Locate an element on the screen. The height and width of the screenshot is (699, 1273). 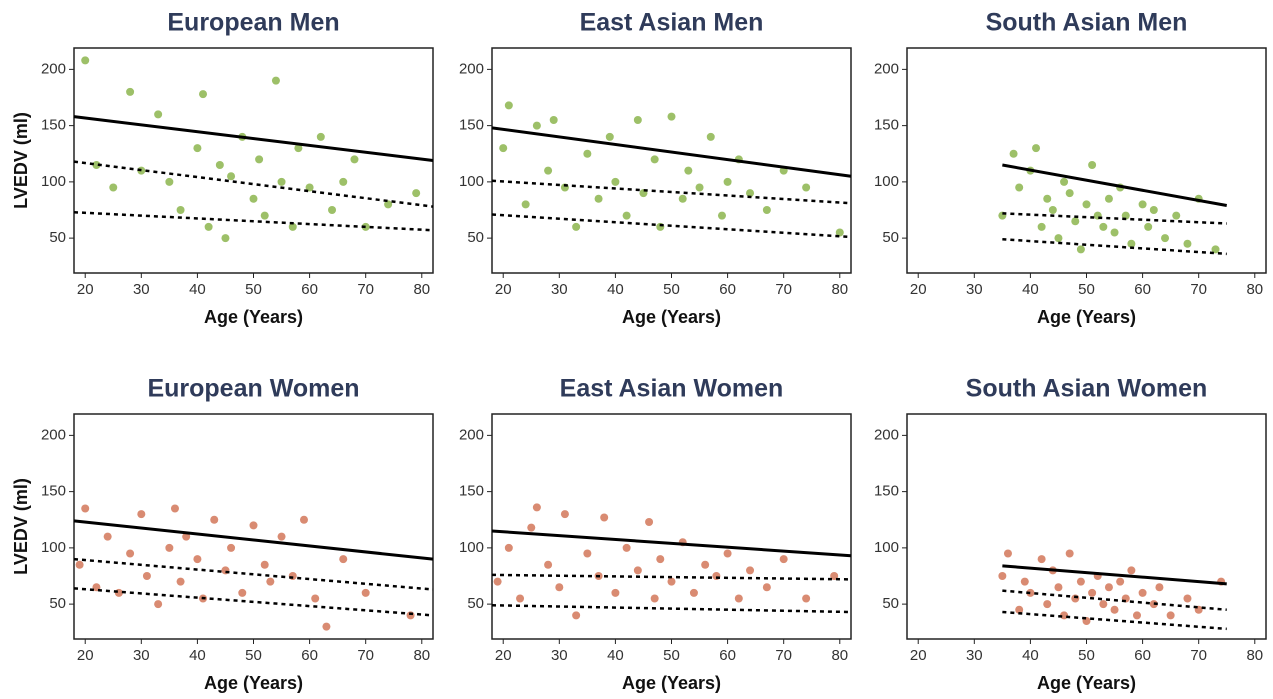
panel-title: European Women is located at coordinates (253, 389).